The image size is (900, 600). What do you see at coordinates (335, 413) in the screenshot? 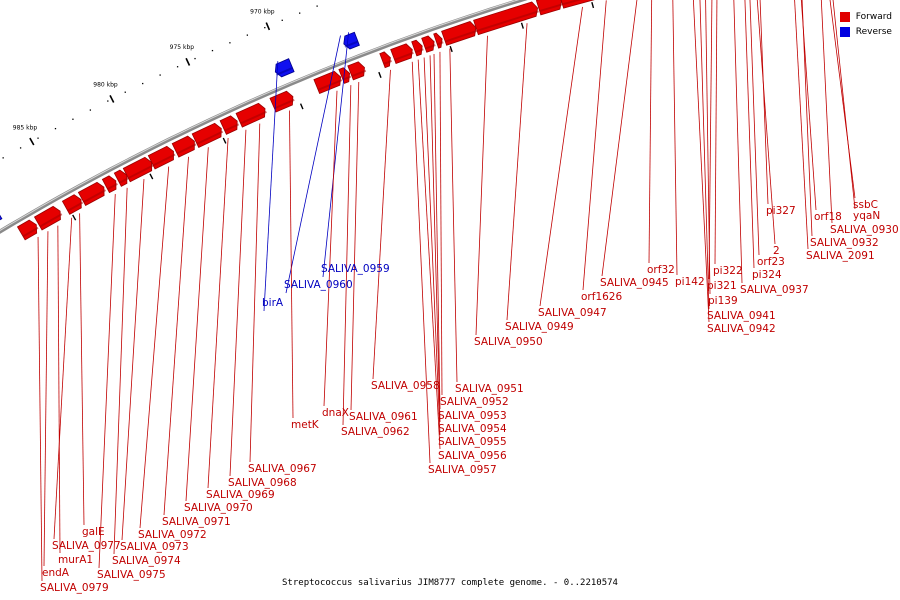
I see `gene-label-dnax: dnaX` at bounding box center [335, 413].